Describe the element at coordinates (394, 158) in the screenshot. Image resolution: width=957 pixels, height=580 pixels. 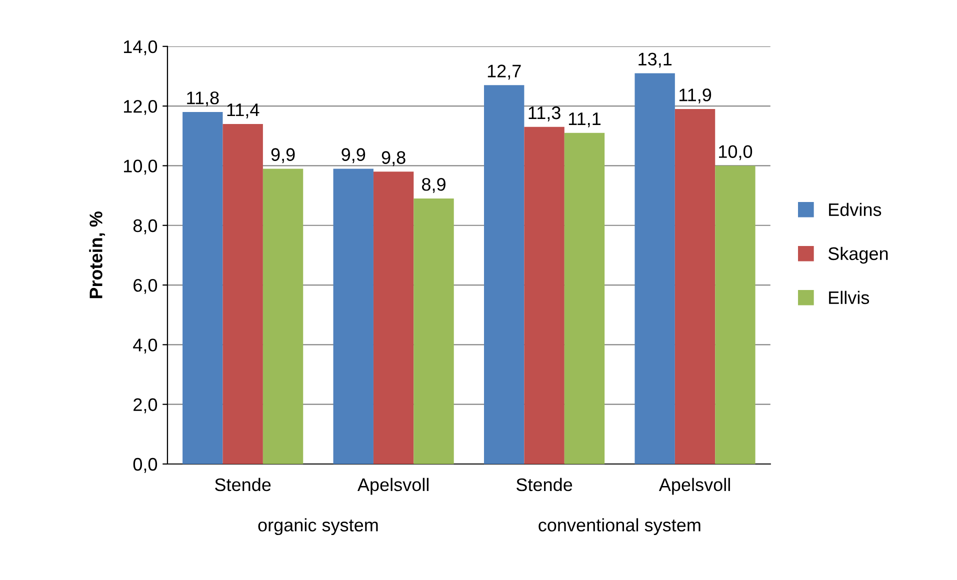
I see `data-label: 9,8` at that location.